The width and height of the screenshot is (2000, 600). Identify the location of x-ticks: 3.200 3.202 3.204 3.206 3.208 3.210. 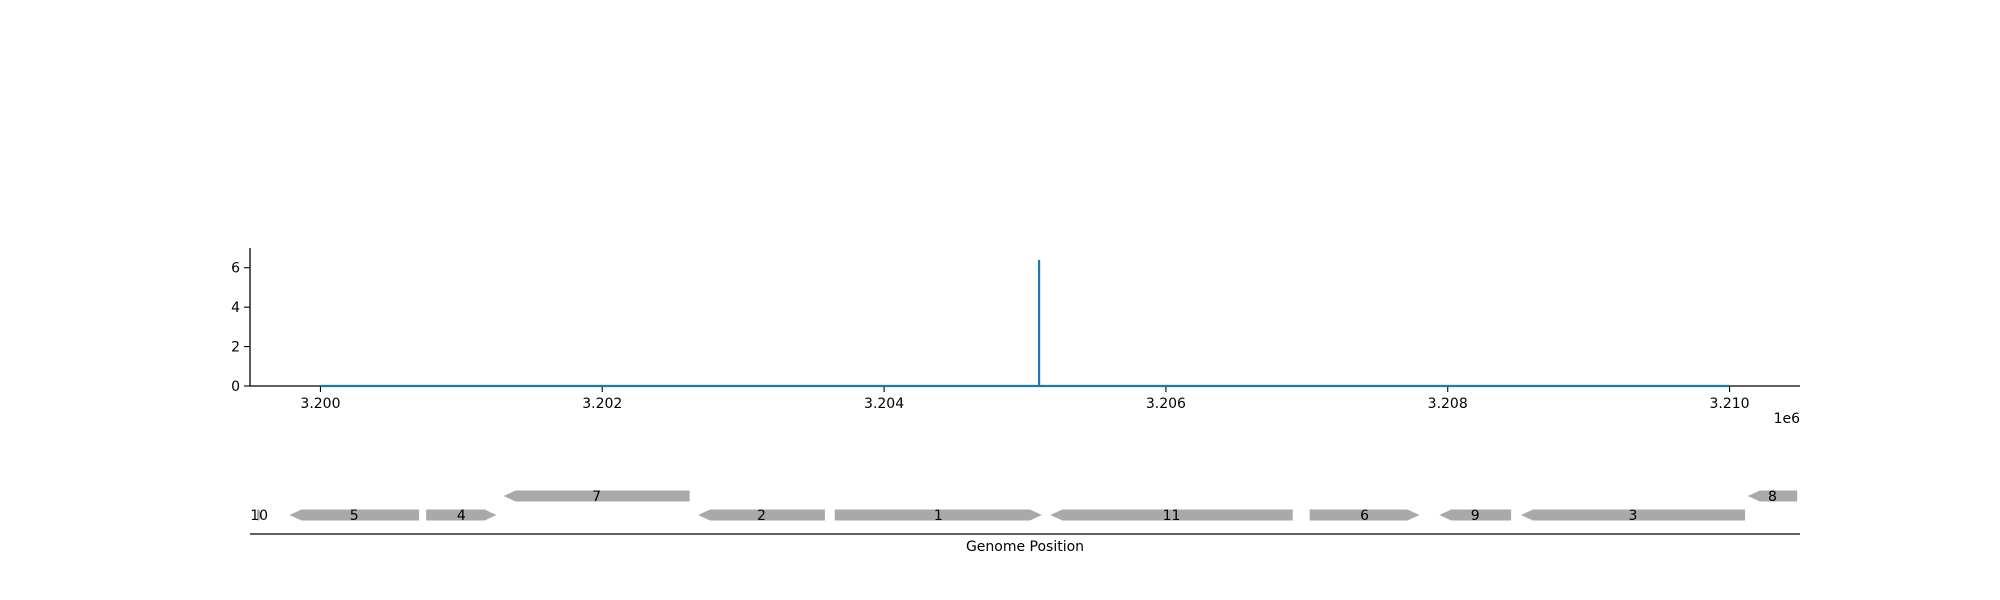
(1025, 399).